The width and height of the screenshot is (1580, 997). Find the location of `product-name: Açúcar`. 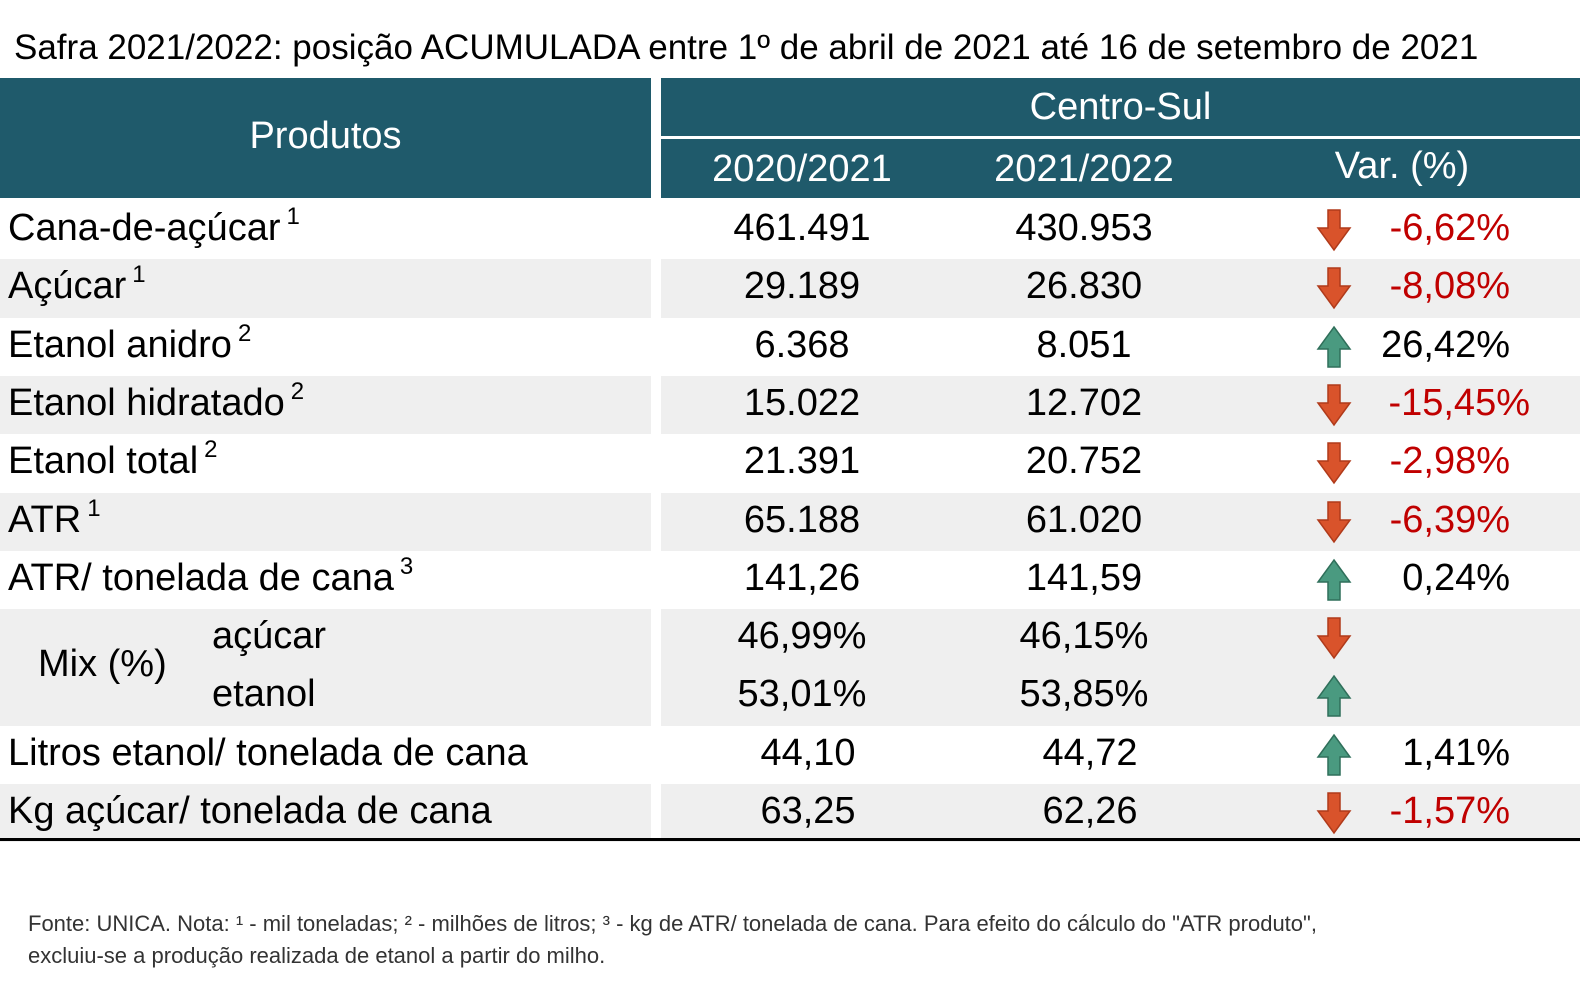

product-name: Açúcar is located at coordinates (67, 286).